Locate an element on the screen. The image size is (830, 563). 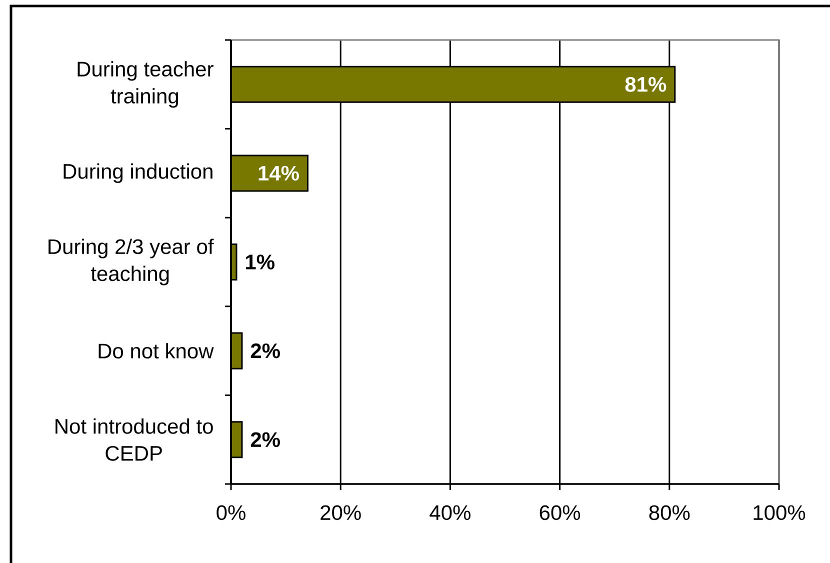
x-tick-label: 0% is located at coordinates (231, 512).